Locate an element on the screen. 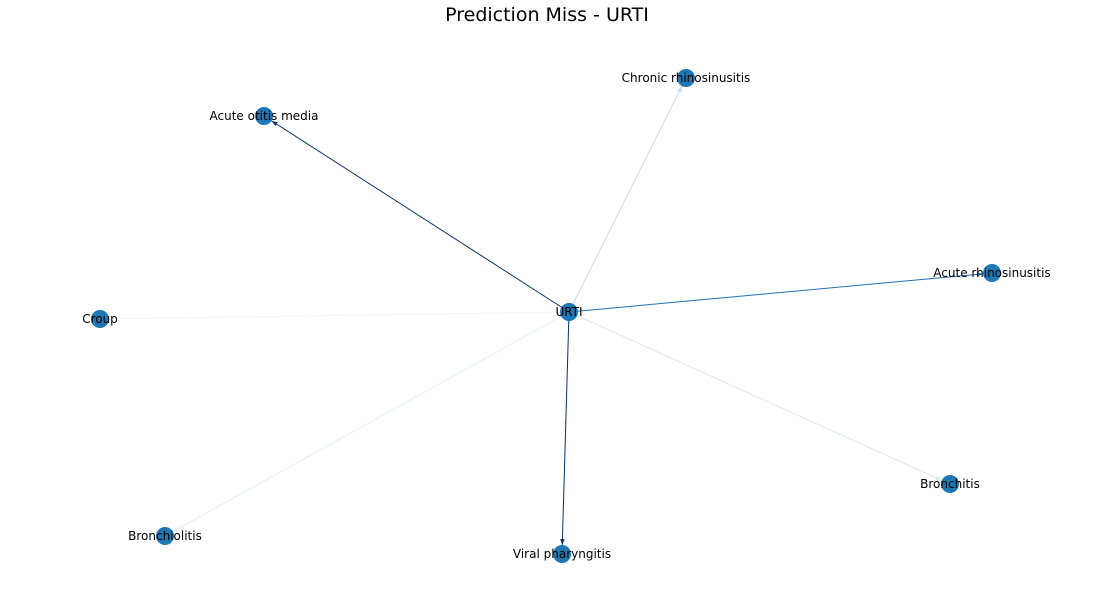  node-label-chronic-rhinosinusitis: Chronic rhinosinusitis is located at coordinates (686, 78).